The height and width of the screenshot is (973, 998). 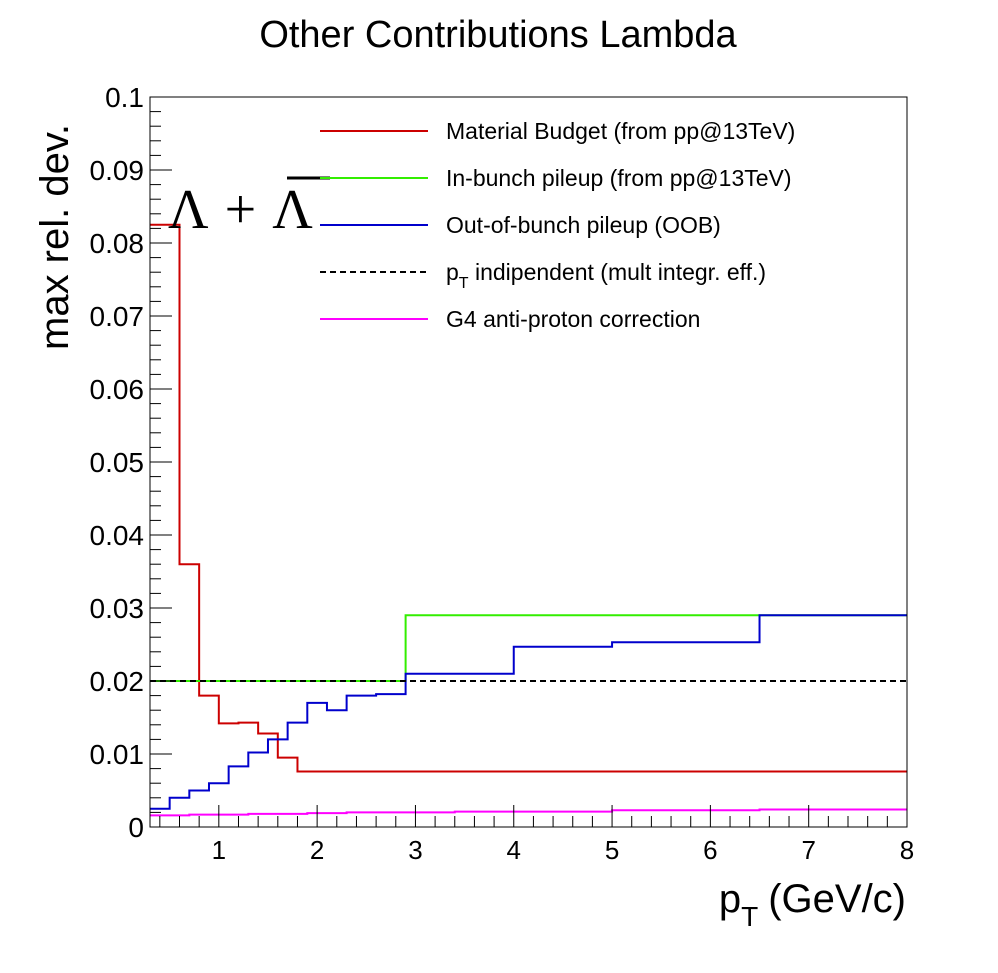 I want to click on annotation-antilambda: Λ, so click(x=292, y=210).